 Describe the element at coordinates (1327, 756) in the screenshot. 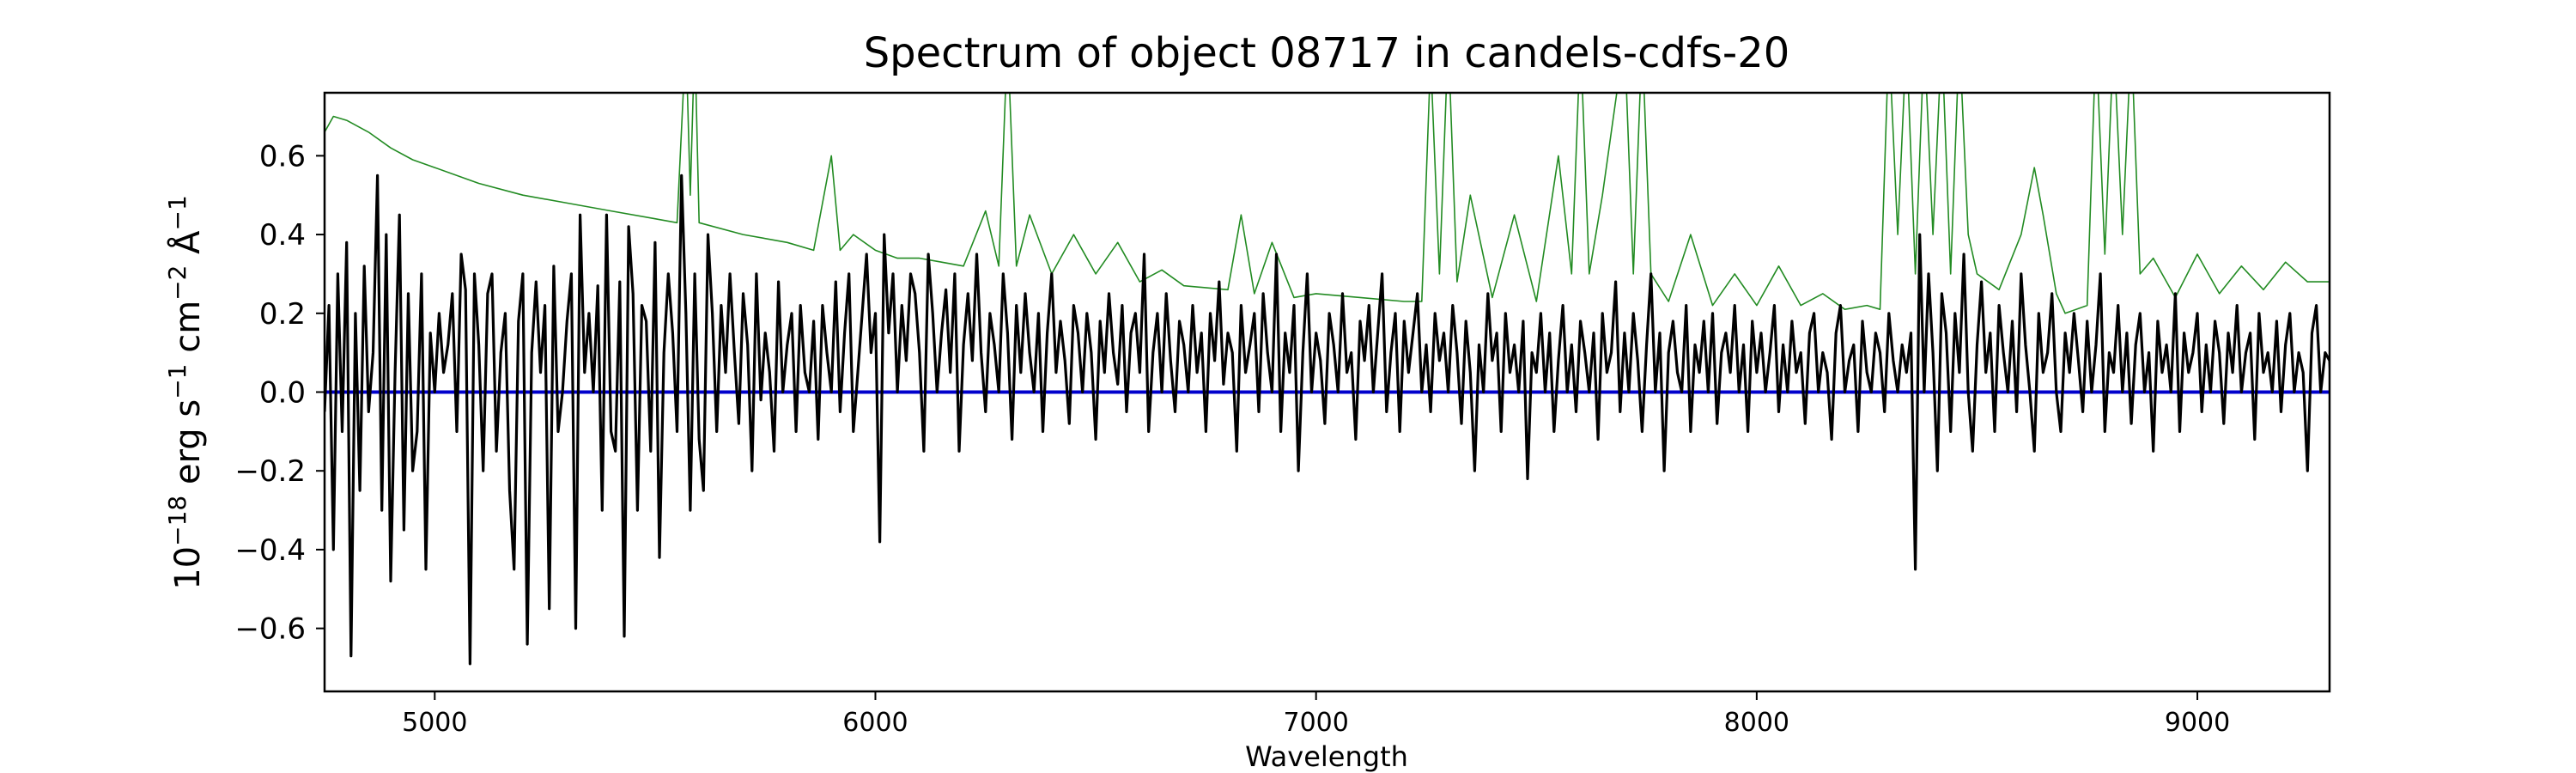

I see `x-axis-label: Wavelength` at that location.